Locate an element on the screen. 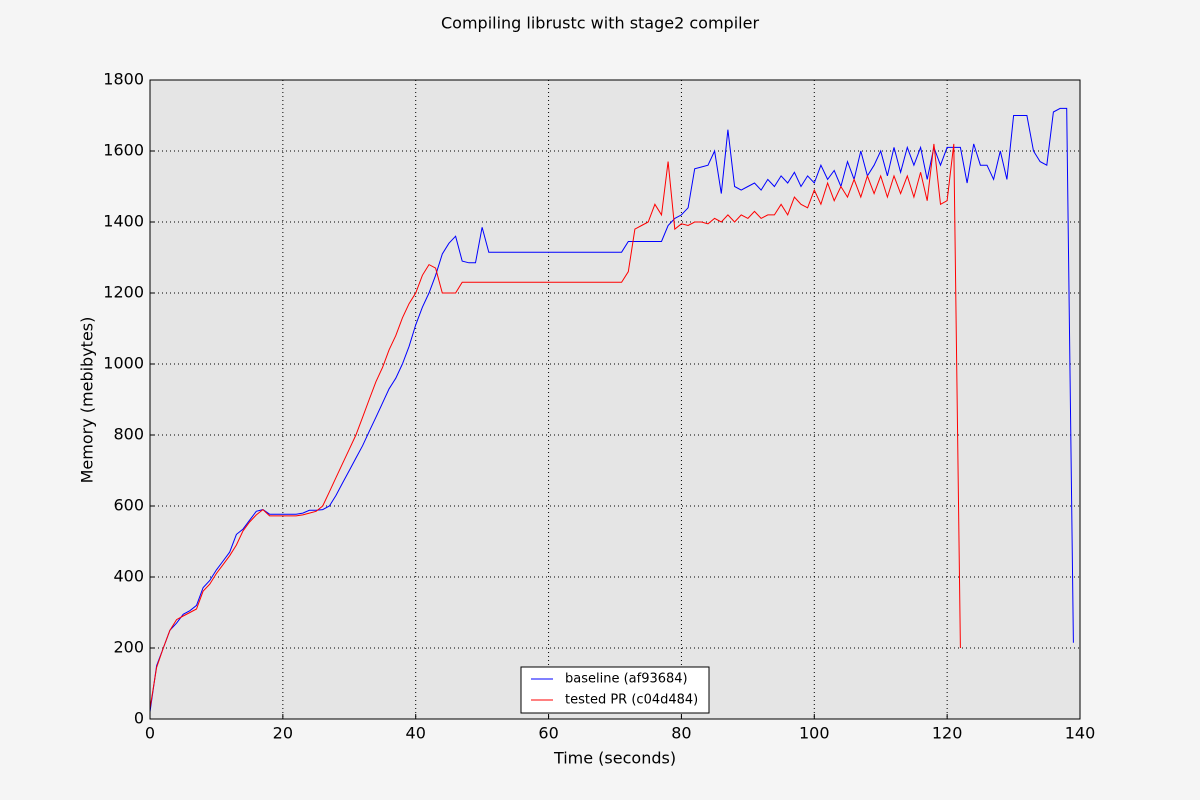 Image resolution: width=1200 pixels, height=800 pixels. y-tick-label: 0 is located at coordinates (139, 718).